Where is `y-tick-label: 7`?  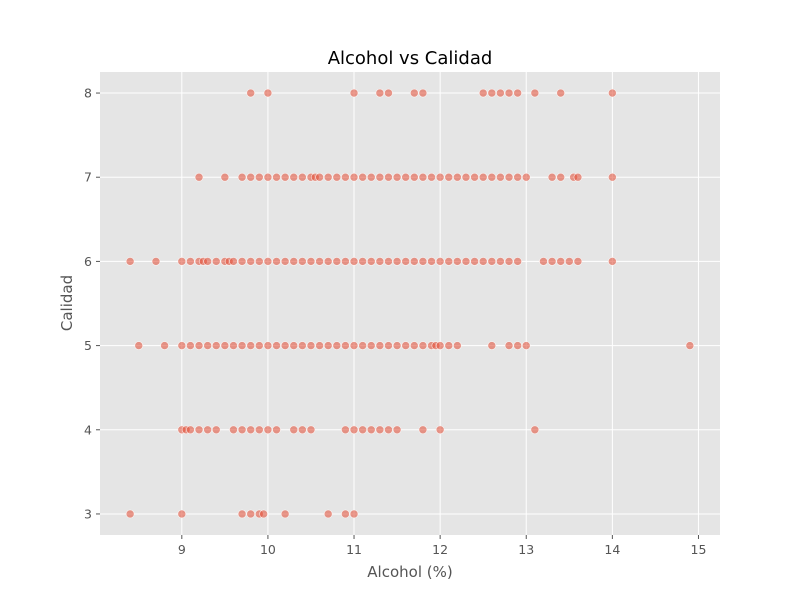 y-tick-label: 7 is located at coordinates (88, 177).